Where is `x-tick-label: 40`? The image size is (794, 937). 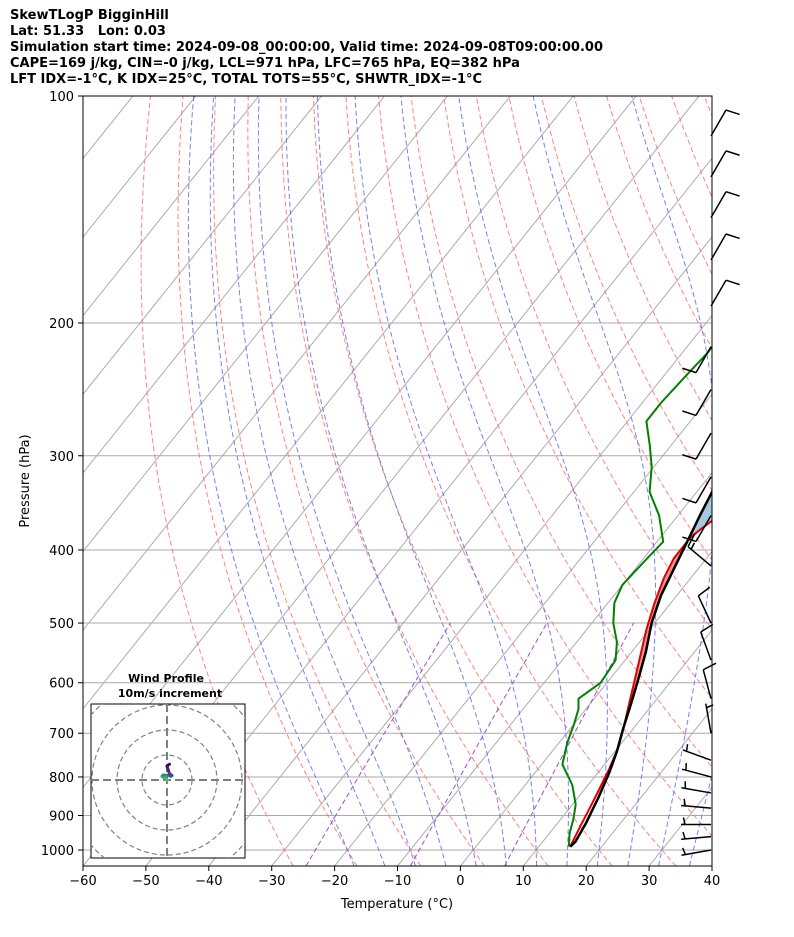 x-tick-label: 40 is located at coordinates (712, 881).